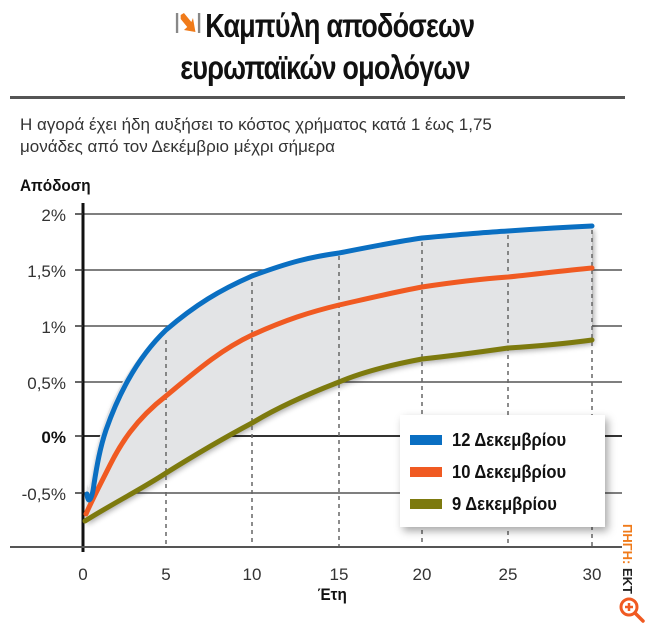  Describe the element at coordinates (426, 504) in the screenshot. I see `legend-swatch-olive` at that location.